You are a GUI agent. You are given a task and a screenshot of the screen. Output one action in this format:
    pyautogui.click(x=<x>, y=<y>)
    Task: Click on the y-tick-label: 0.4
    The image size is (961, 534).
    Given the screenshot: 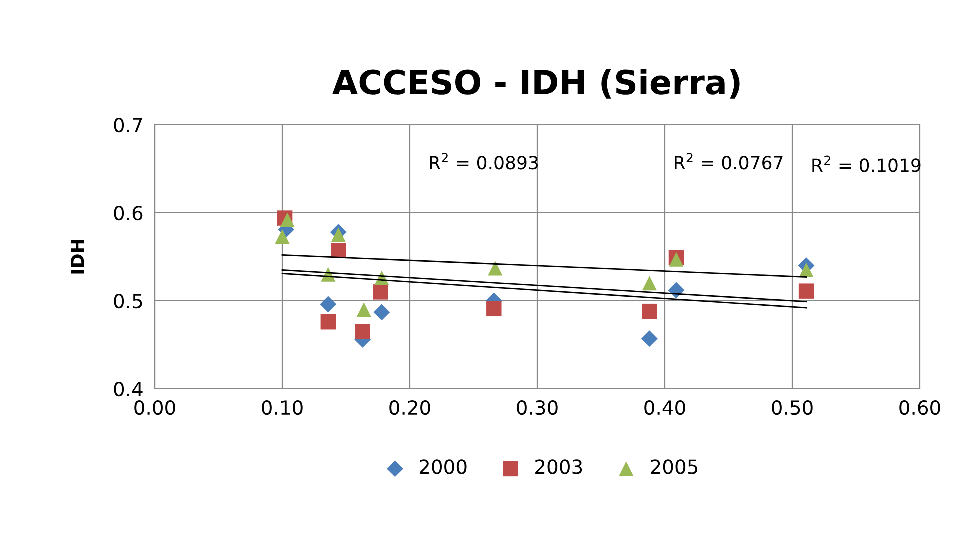 What is the action you would take?
    pyautogui.click(x=128, y=389)
    